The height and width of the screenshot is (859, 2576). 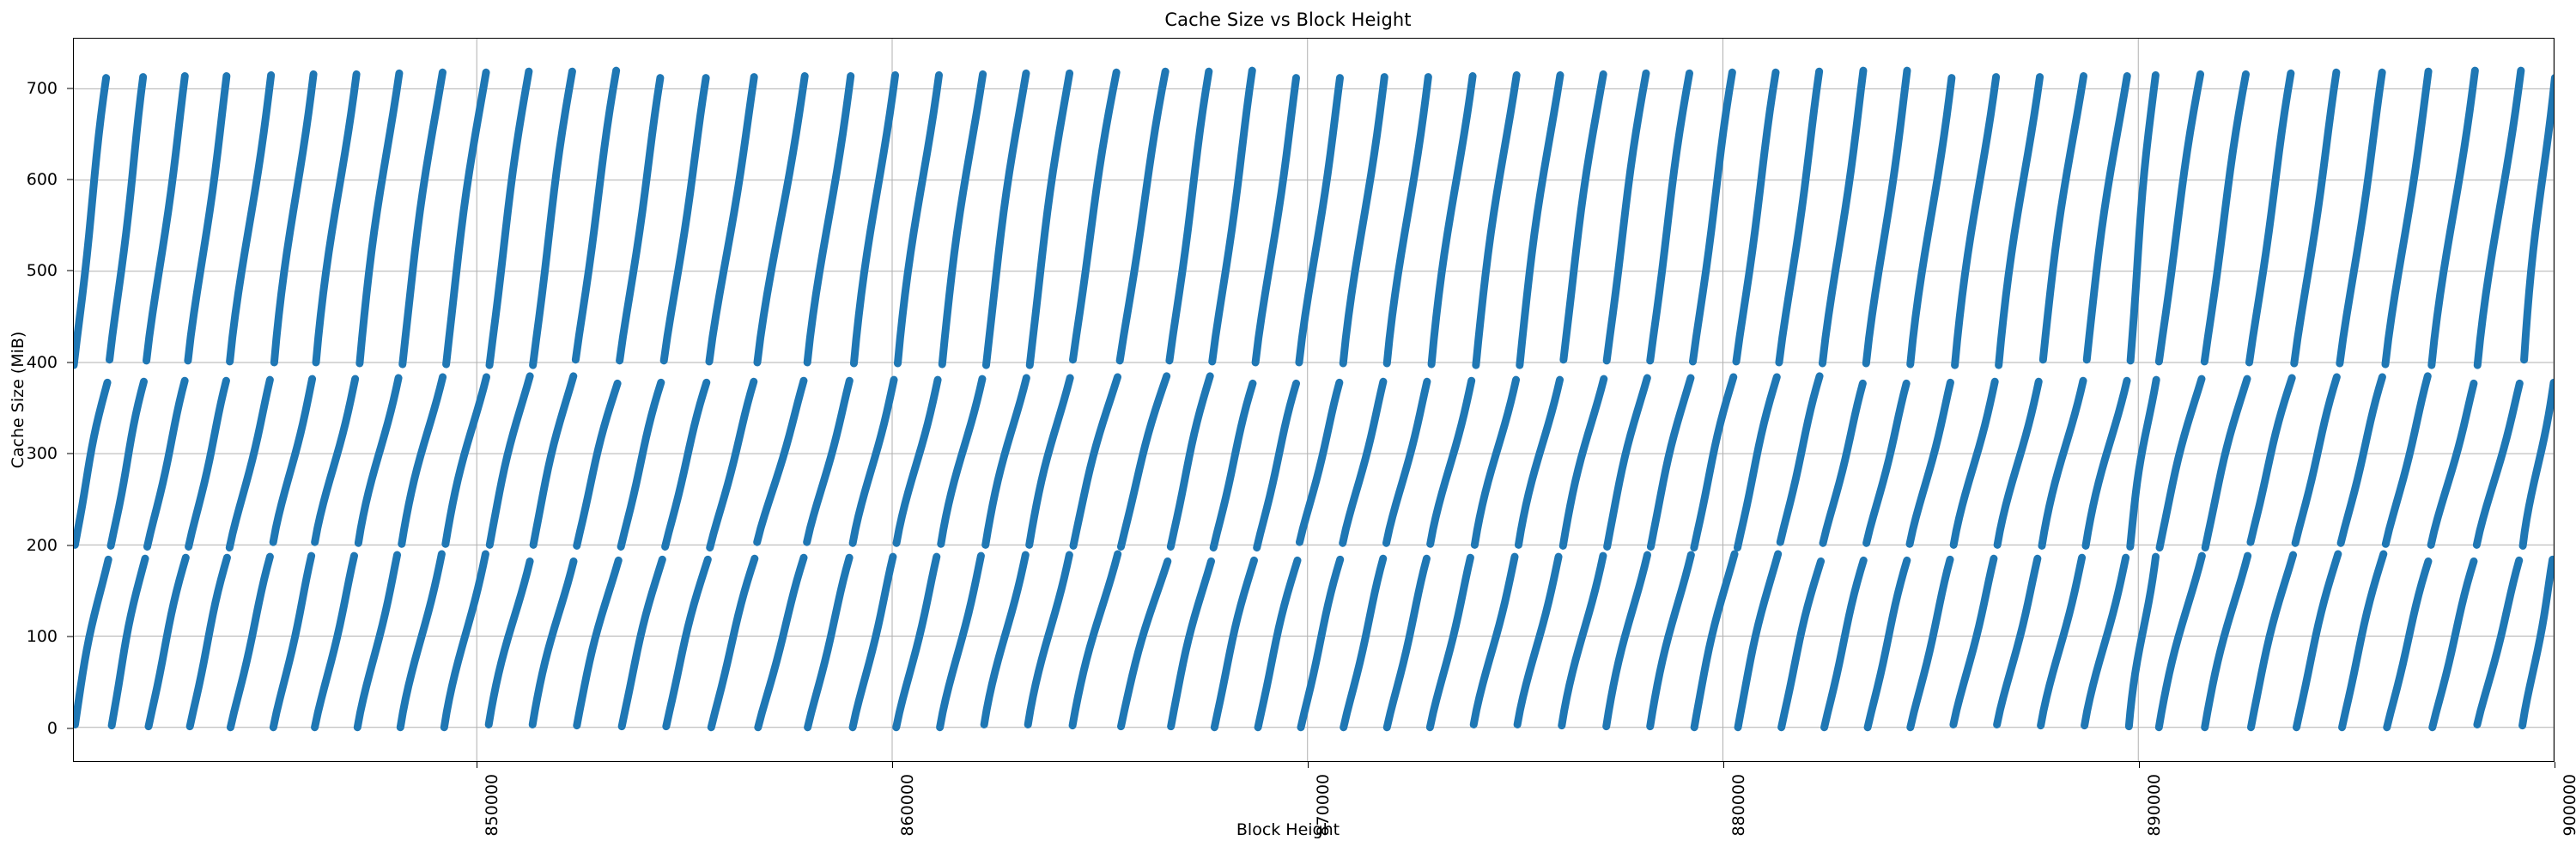 What do you see at coordinates (36, 430) in the screenshot?
I see `y-axis-ticks: 0 100 200 300 400 500 600 700` at bounding box center [36, 430].